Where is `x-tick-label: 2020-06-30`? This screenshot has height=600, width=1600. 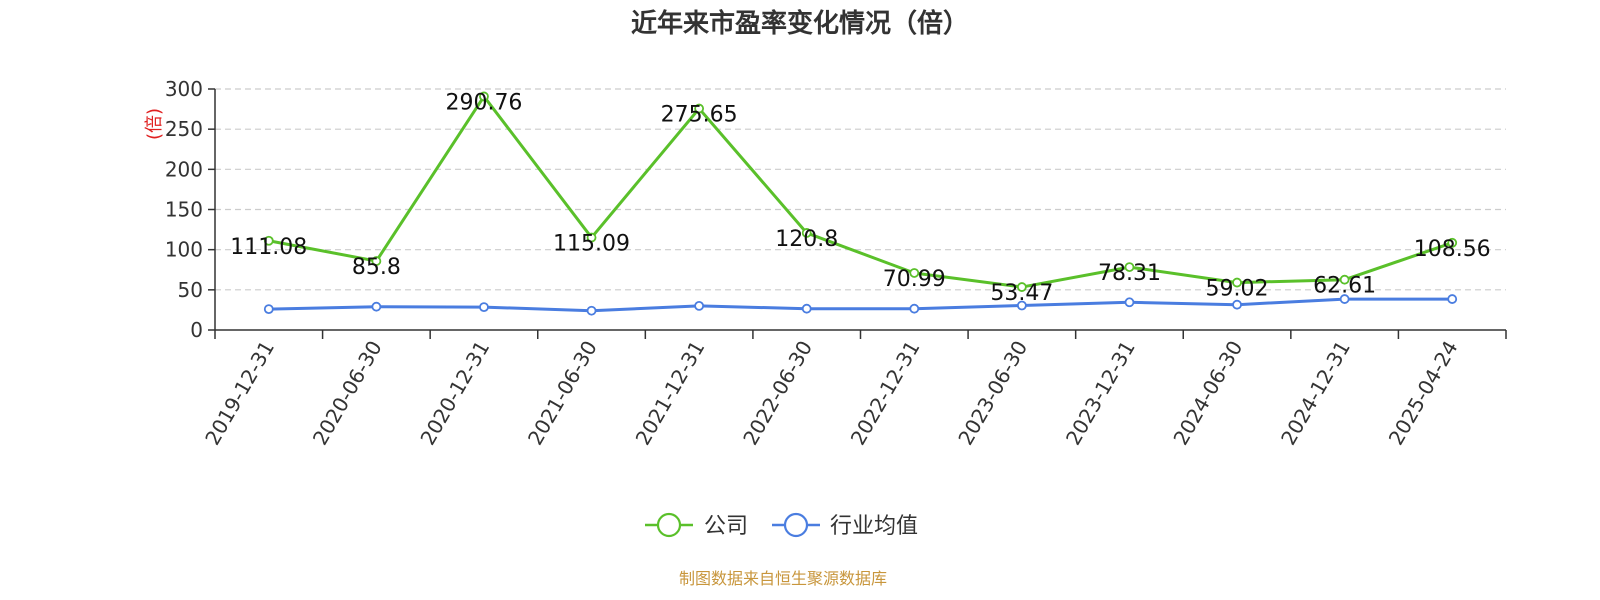 x-tick-label: 2020-06-30 is located at coordinates (347, 393).